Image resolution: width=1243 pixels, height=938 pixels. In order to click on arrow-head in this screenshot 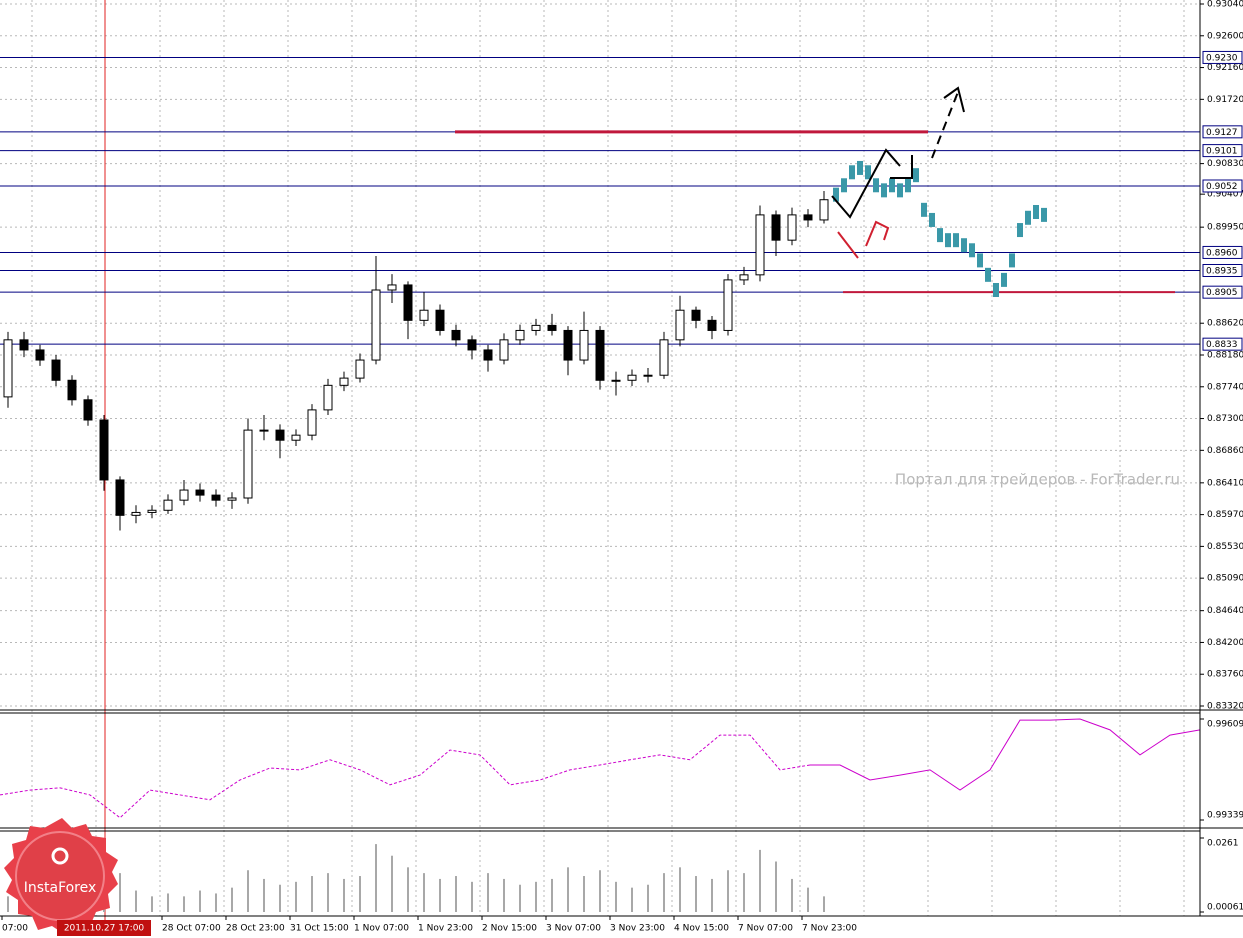, I will do `click(954, 99)`.